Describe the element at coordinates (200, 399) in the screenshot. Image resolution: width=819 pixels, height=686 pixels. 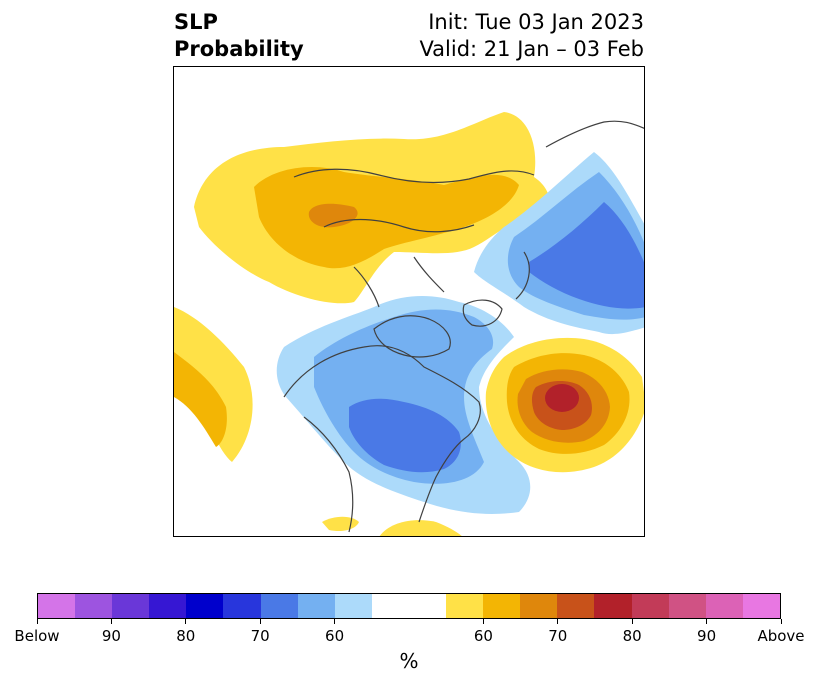
I see `region-pacific-gold` at that location.